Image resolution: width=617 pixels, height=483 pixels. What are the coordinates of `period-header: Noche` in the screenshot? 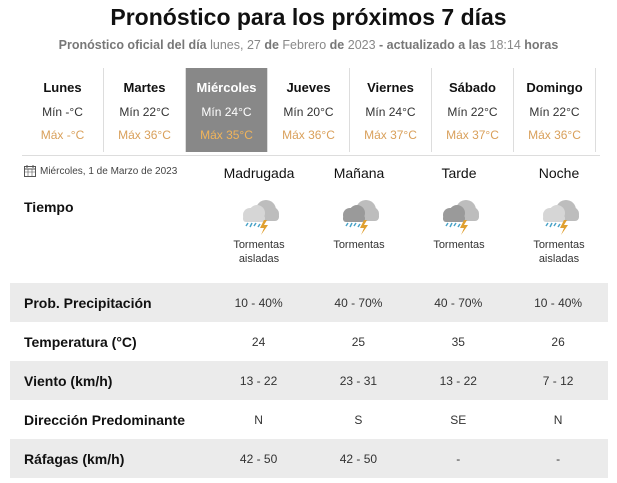 It's located at (559, 173).